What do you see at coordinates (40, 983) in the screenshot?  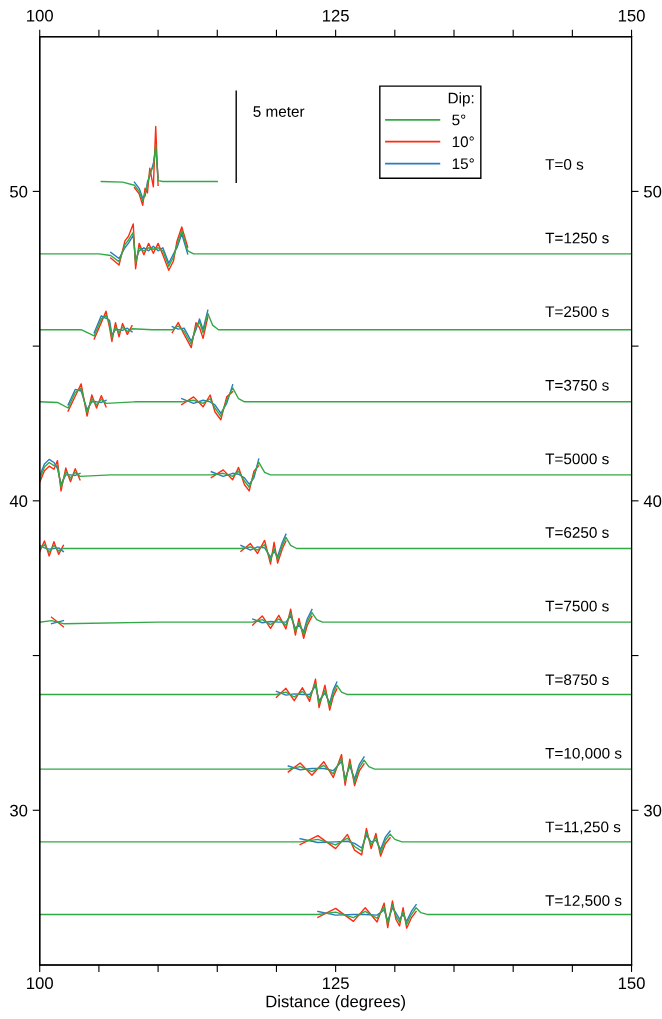 I see `x-tick-label: 100` at bounding box center [40, 983].